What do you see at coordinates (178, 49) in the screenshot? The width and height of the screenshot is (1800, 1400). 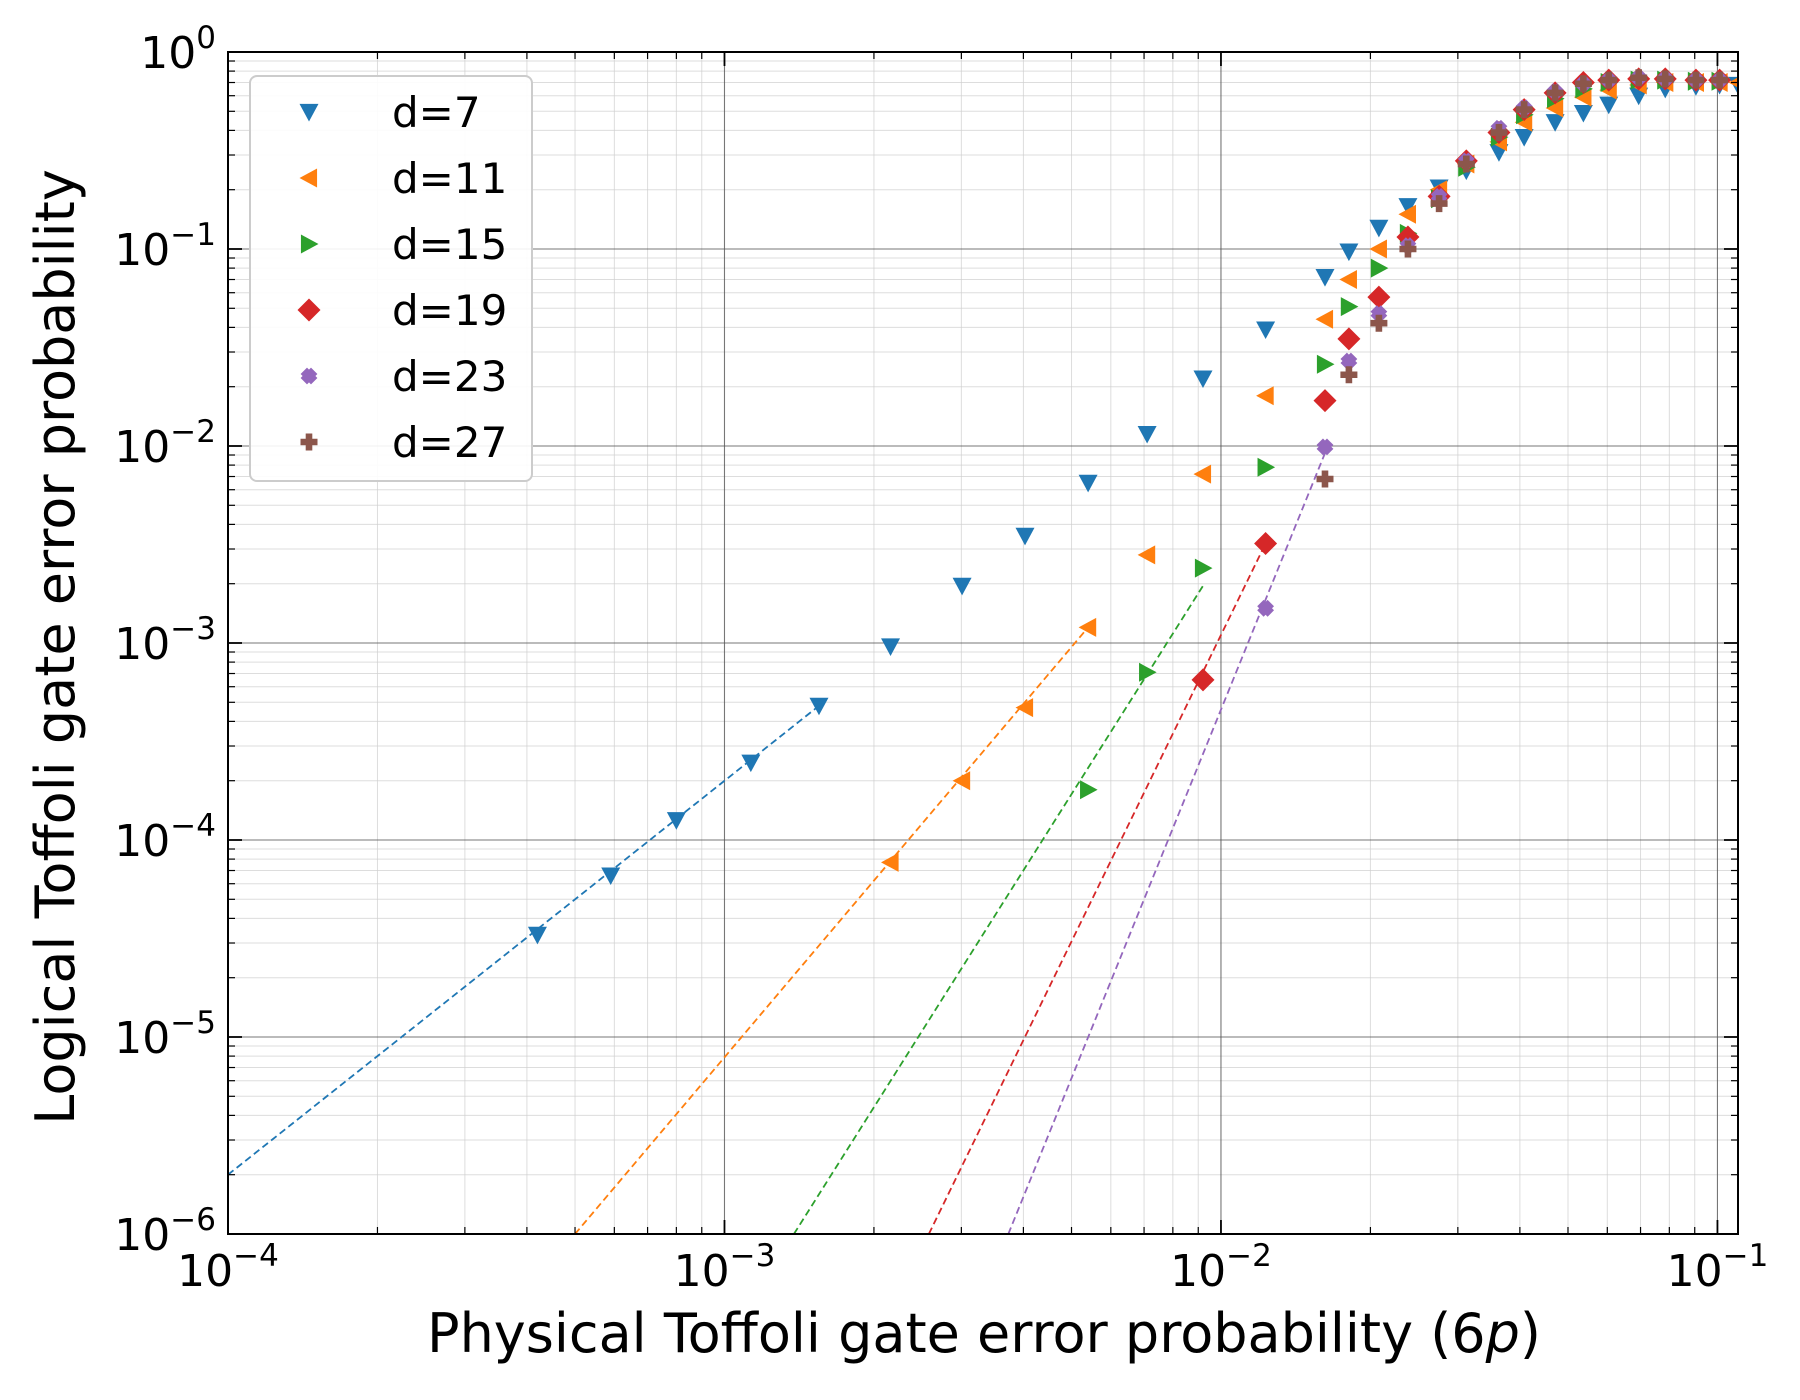 I see `y-tick-label: 10⁰` at bounding box center [178, 49].